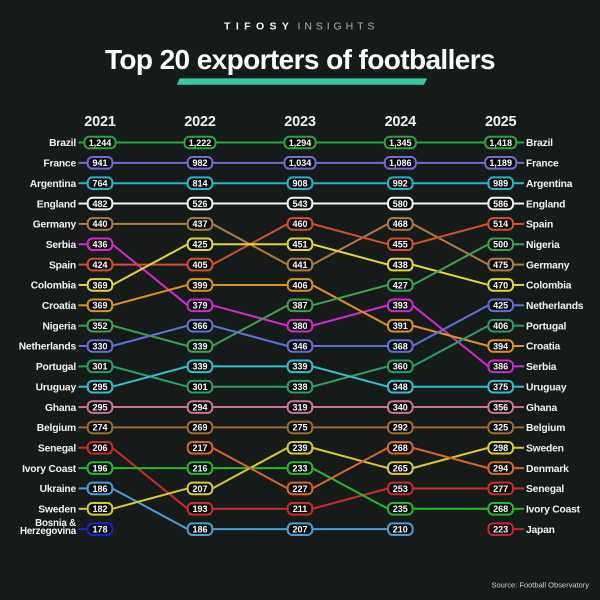  Describe the element at coordinates (500, 509) in the screenshot. I see `svg-text: 268` at that location.